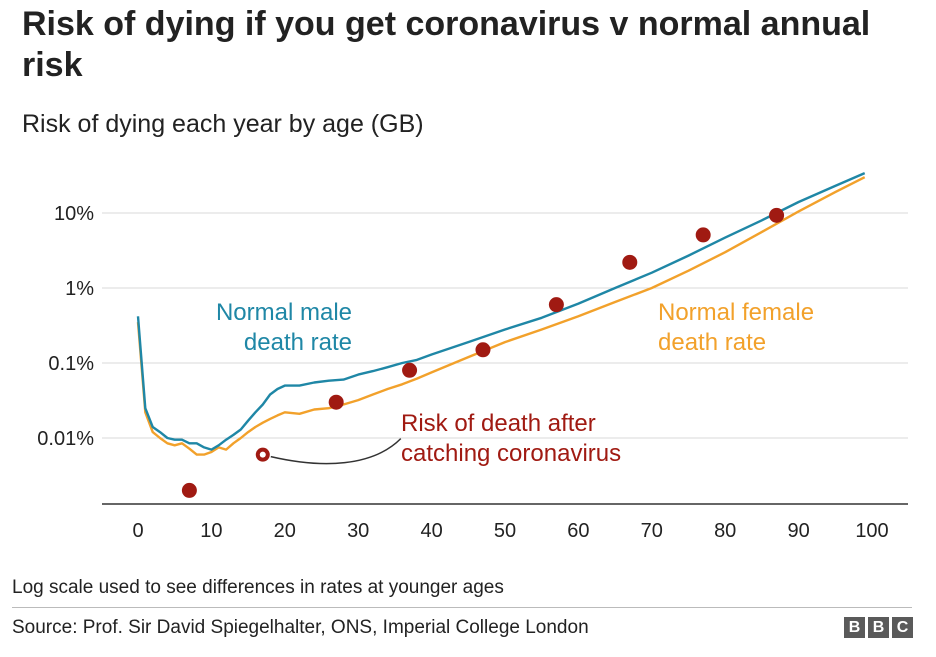  I want to click on x-tick-label-8: 80, so click(725, 531).